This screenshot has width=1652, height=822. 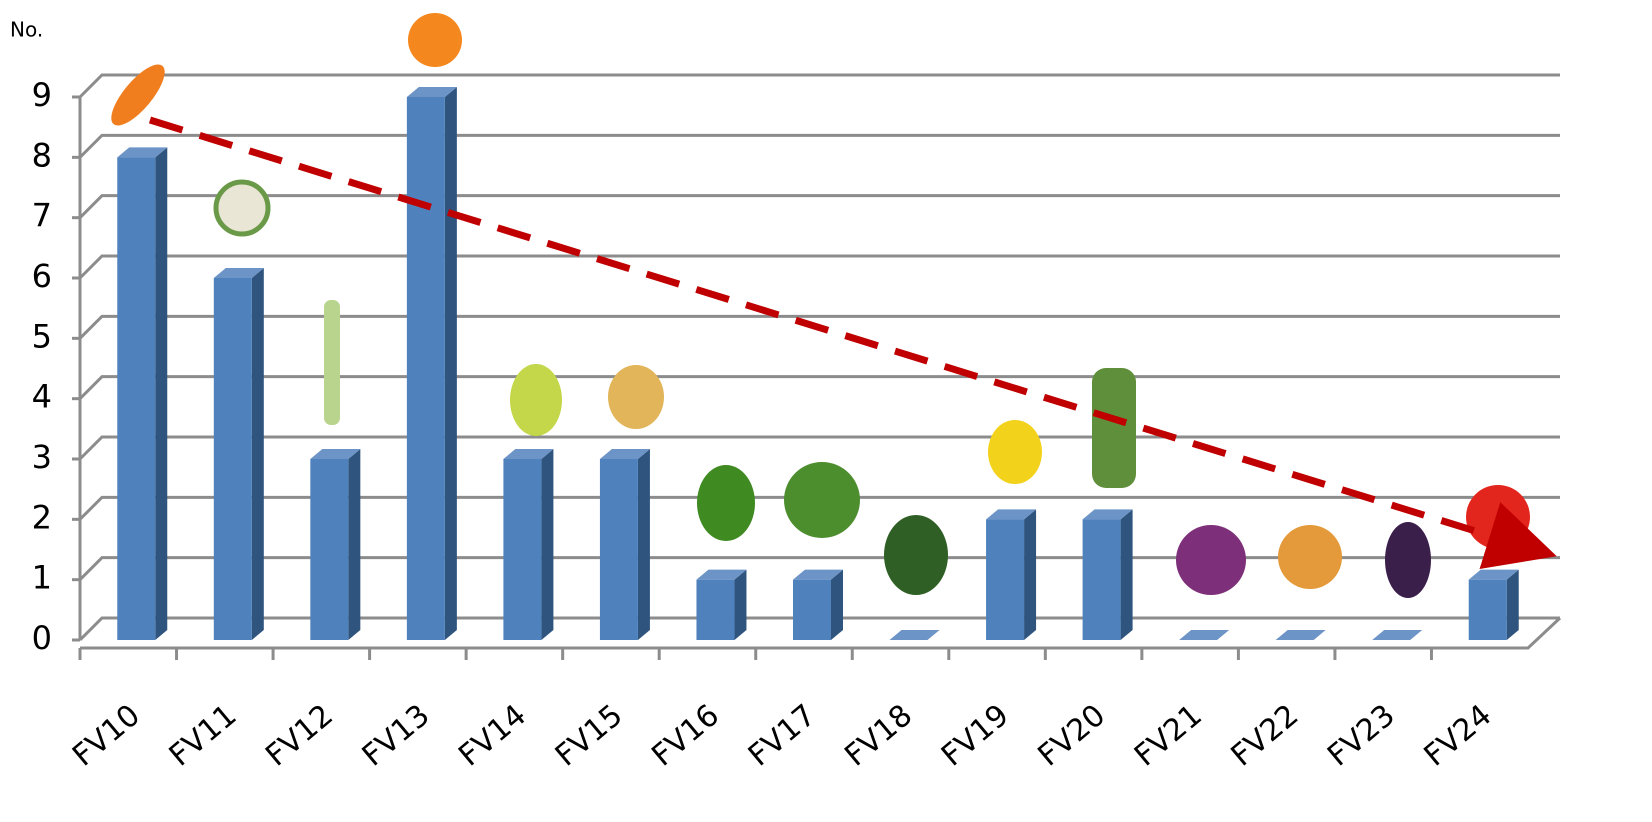 What do you see at coordinates (42, 155) in the screenshot?
I see `y-tick-label: 8` at bounding box center [42, 155].